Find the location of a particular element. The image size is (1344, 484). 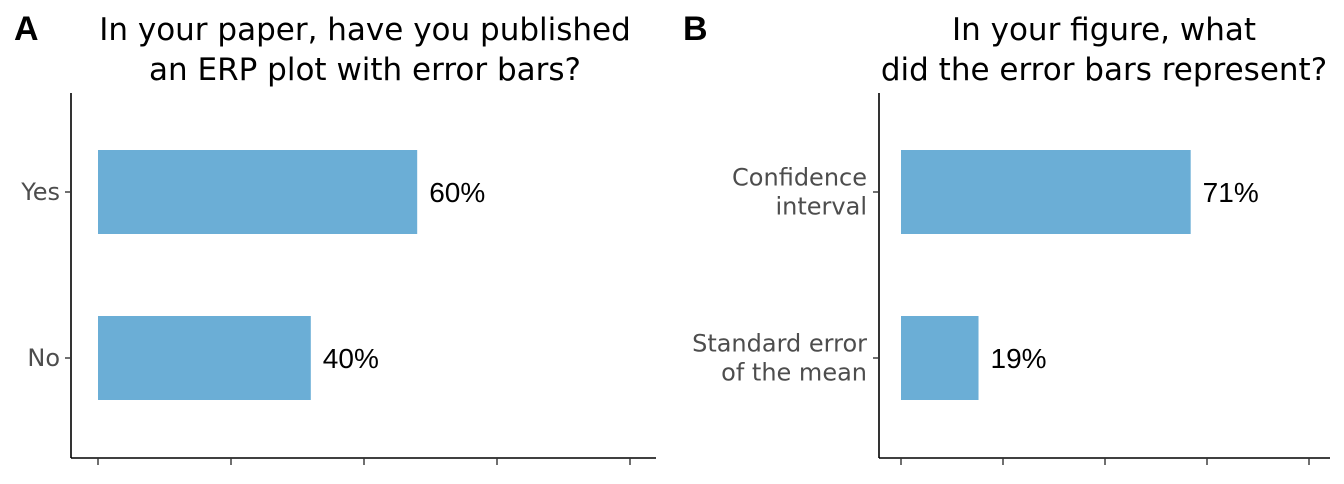

panel-b-category-label-line: interval is located at coordinates (822, 207).